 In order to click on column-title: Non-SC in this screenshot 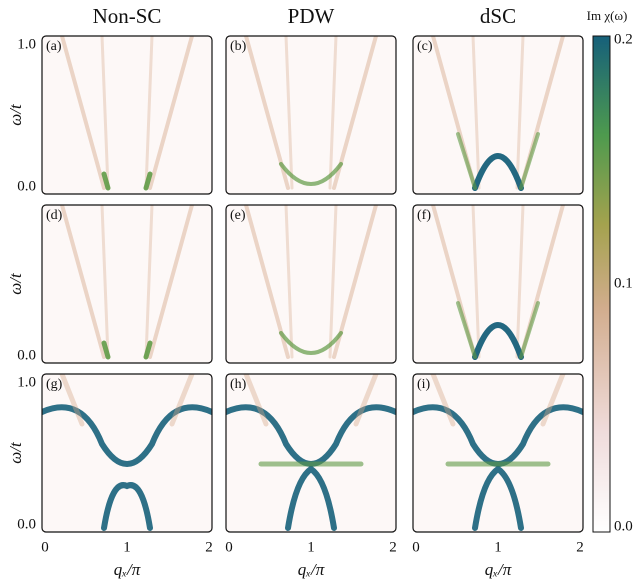, I will do `click(127, 16)`.